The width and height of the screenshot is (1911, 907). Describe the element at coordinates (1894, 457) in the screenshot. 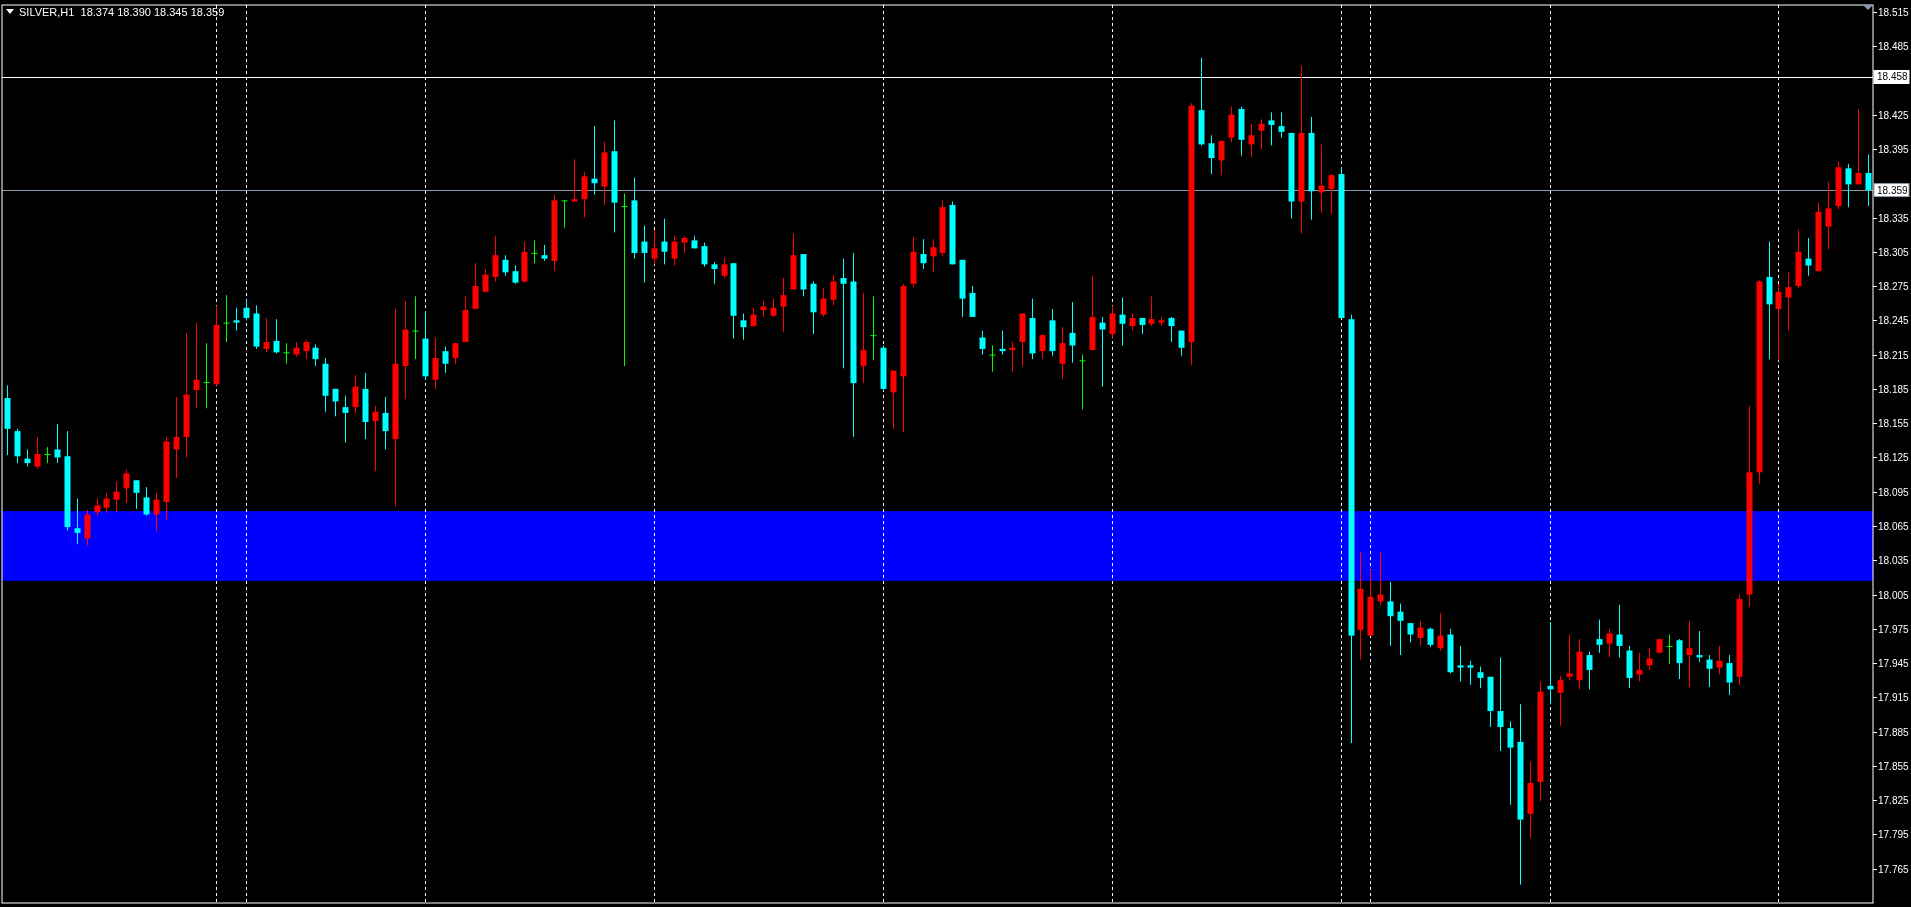

I see `y-tick-label: 18.125` at that location.